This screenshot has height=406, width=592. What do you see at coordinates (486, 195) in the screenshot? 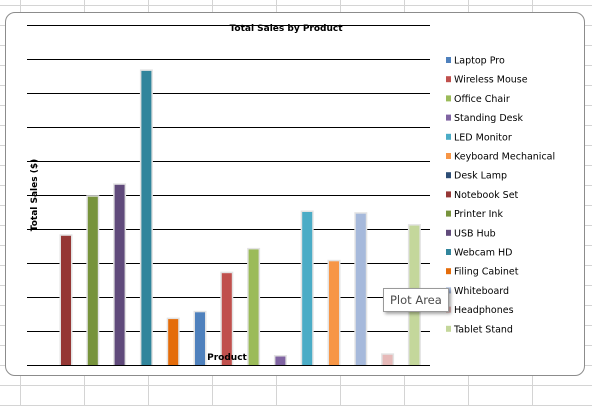
I see `legend-entry: Notebook Set` at bounding box center [486, 195].